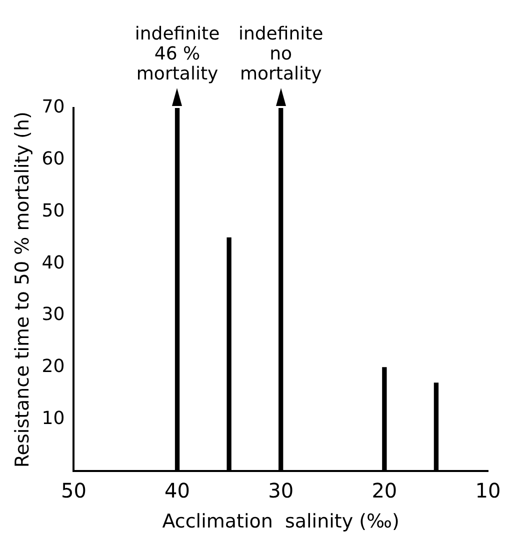 Image resolution: width=519 pixels, height=549 pixels. I want to click on annotation: indefinite 46 % mortality, so click(177, 54).